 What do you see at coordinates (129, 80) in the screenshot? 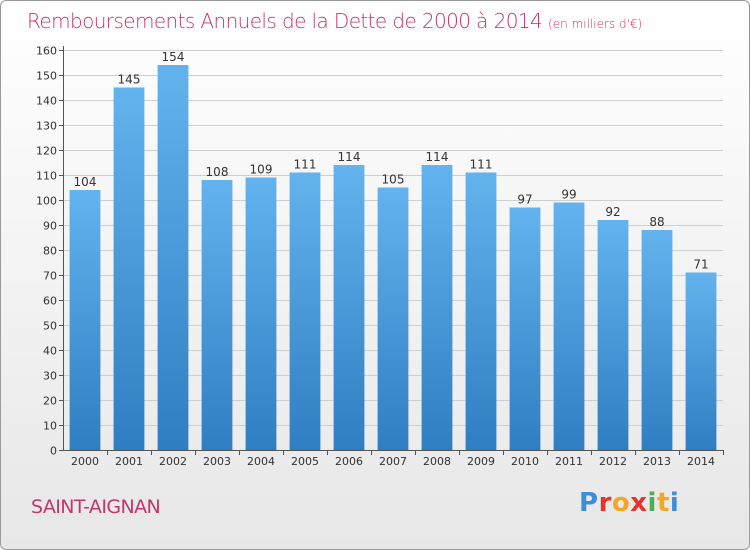
I see `data-label-2001: 145` at bounding box center [129, 80].